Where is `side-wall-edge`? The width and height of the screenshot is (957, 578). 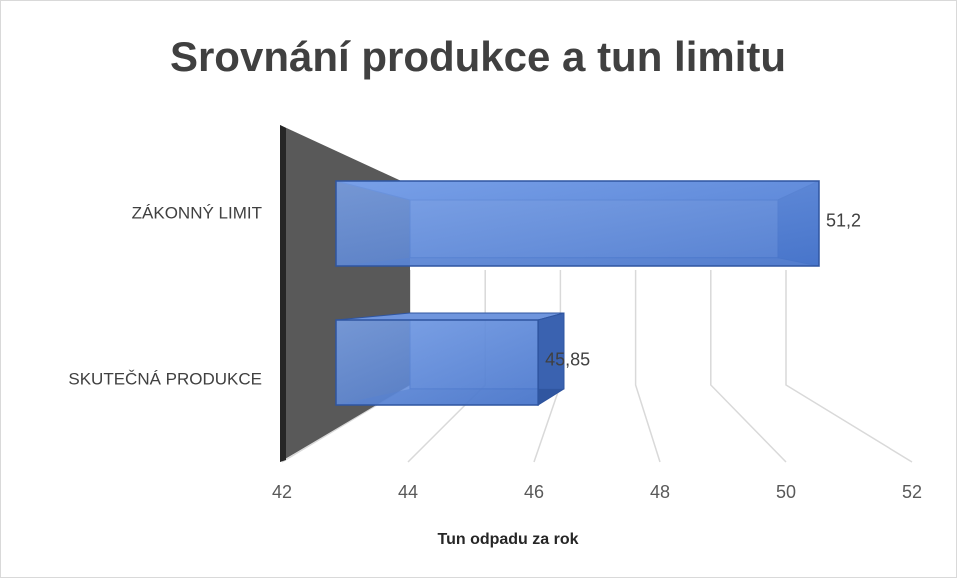 side-wall-edge is located at coordinates (283, 293).